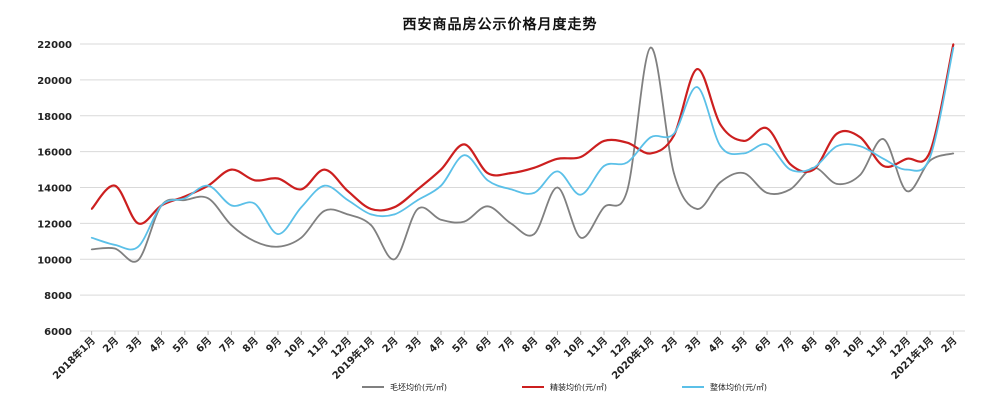  Describe the element at coordinates (418, 387) in the screenshot. I see `legend-label-gray: 毛坯均价(元/㎡)` at that location.